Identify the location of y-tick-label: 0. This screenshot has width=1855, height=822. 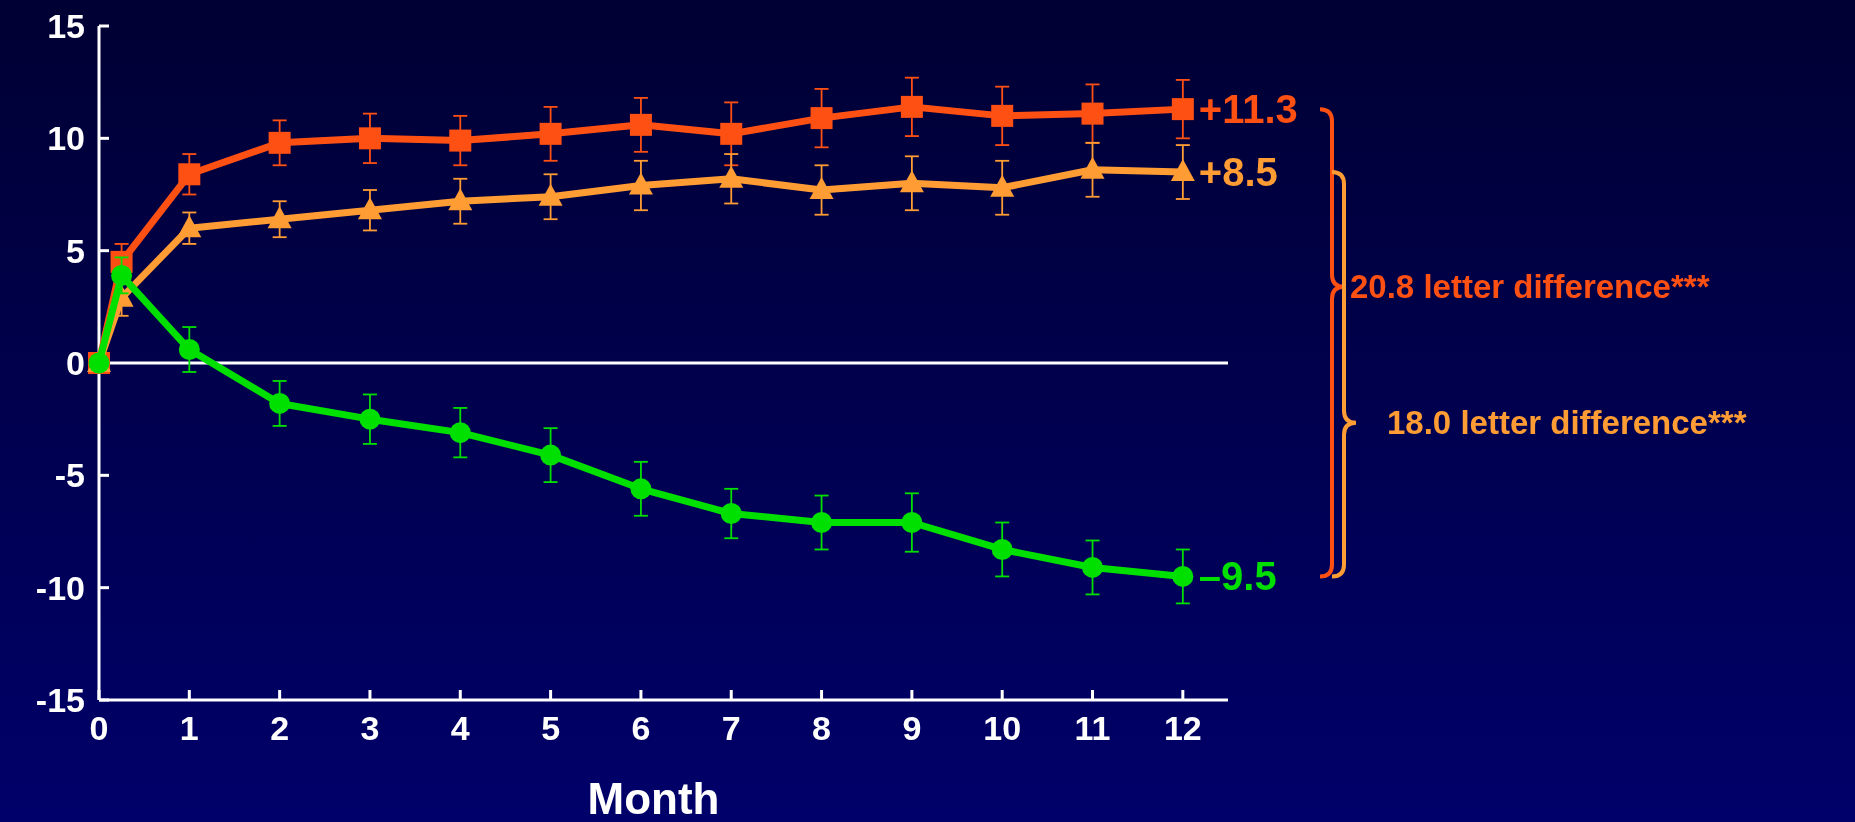
(75, 362).